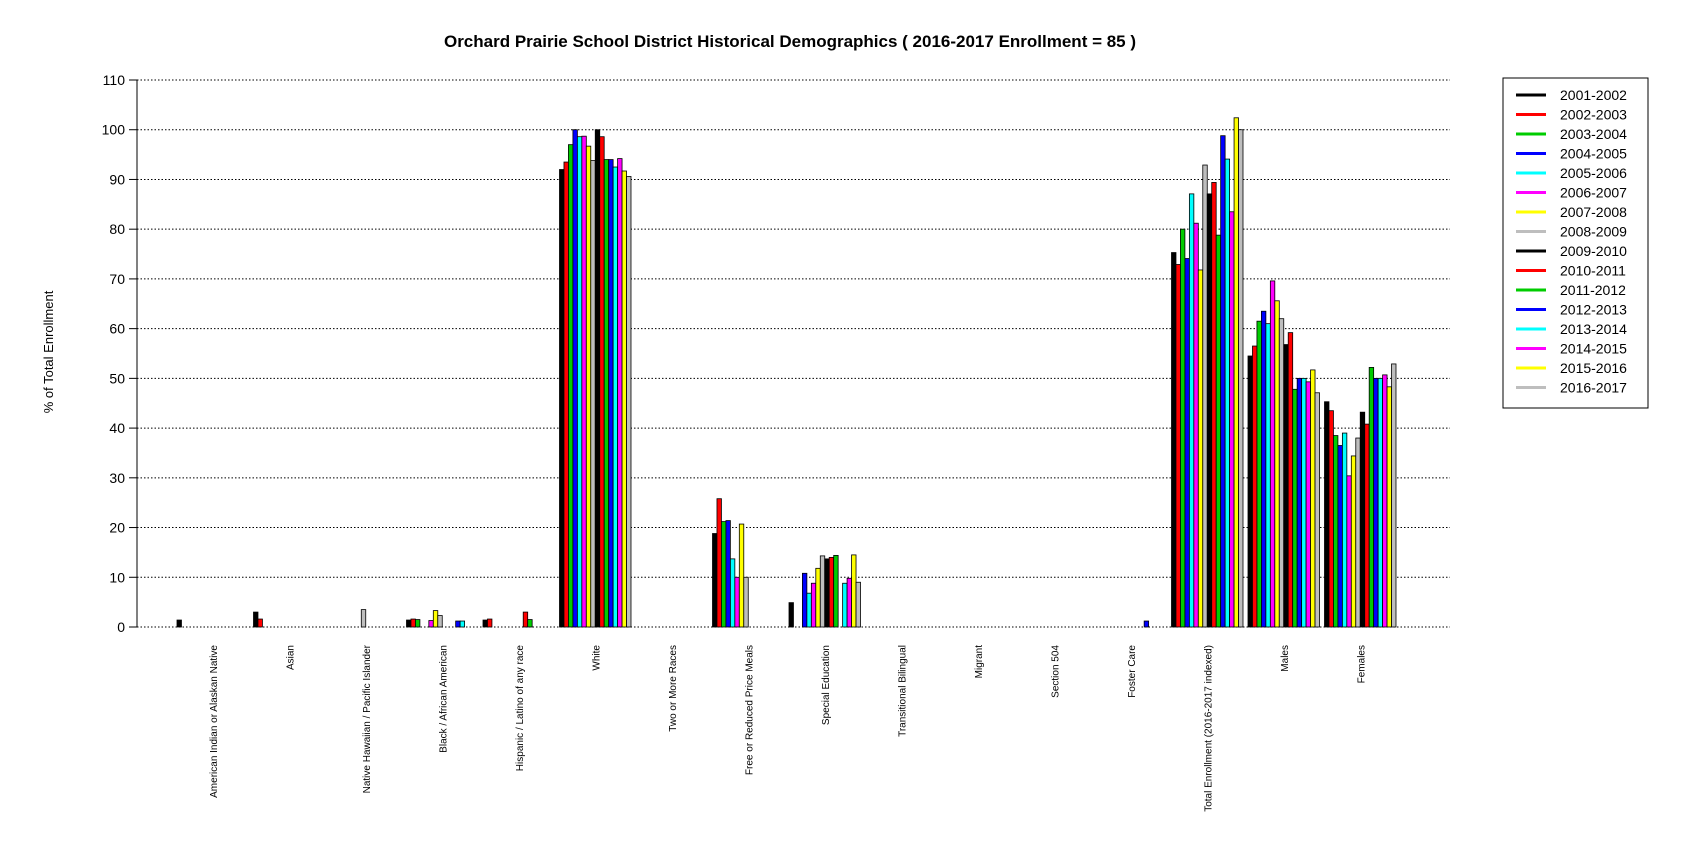 Image resolution: width=1700 pixels, height=850 pixels. I want to click on category-label: Two or More Races, so click(673, 688).